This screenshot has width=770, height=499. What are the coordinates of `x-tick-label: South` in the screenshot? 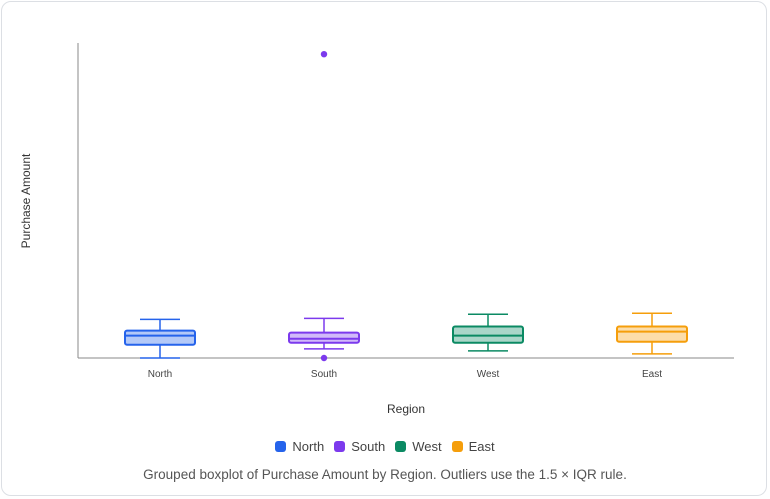 It's located at (324, 374).